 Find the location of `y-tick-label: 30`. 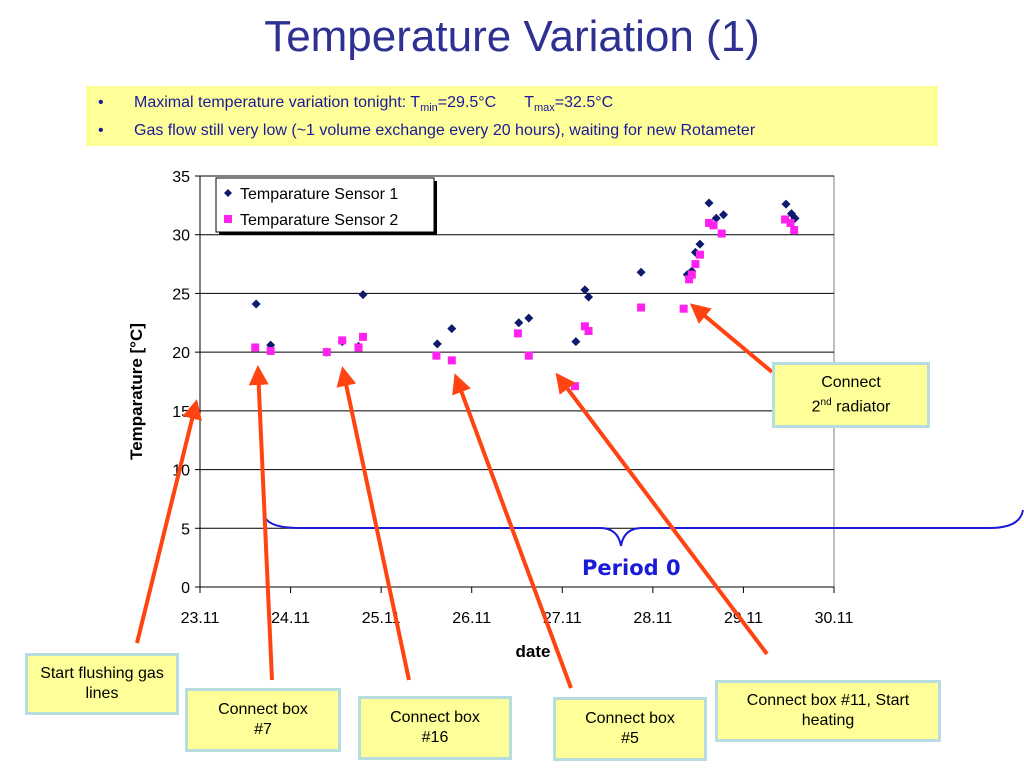

y-tick-label: 30 is located at coordinates (181, 236).